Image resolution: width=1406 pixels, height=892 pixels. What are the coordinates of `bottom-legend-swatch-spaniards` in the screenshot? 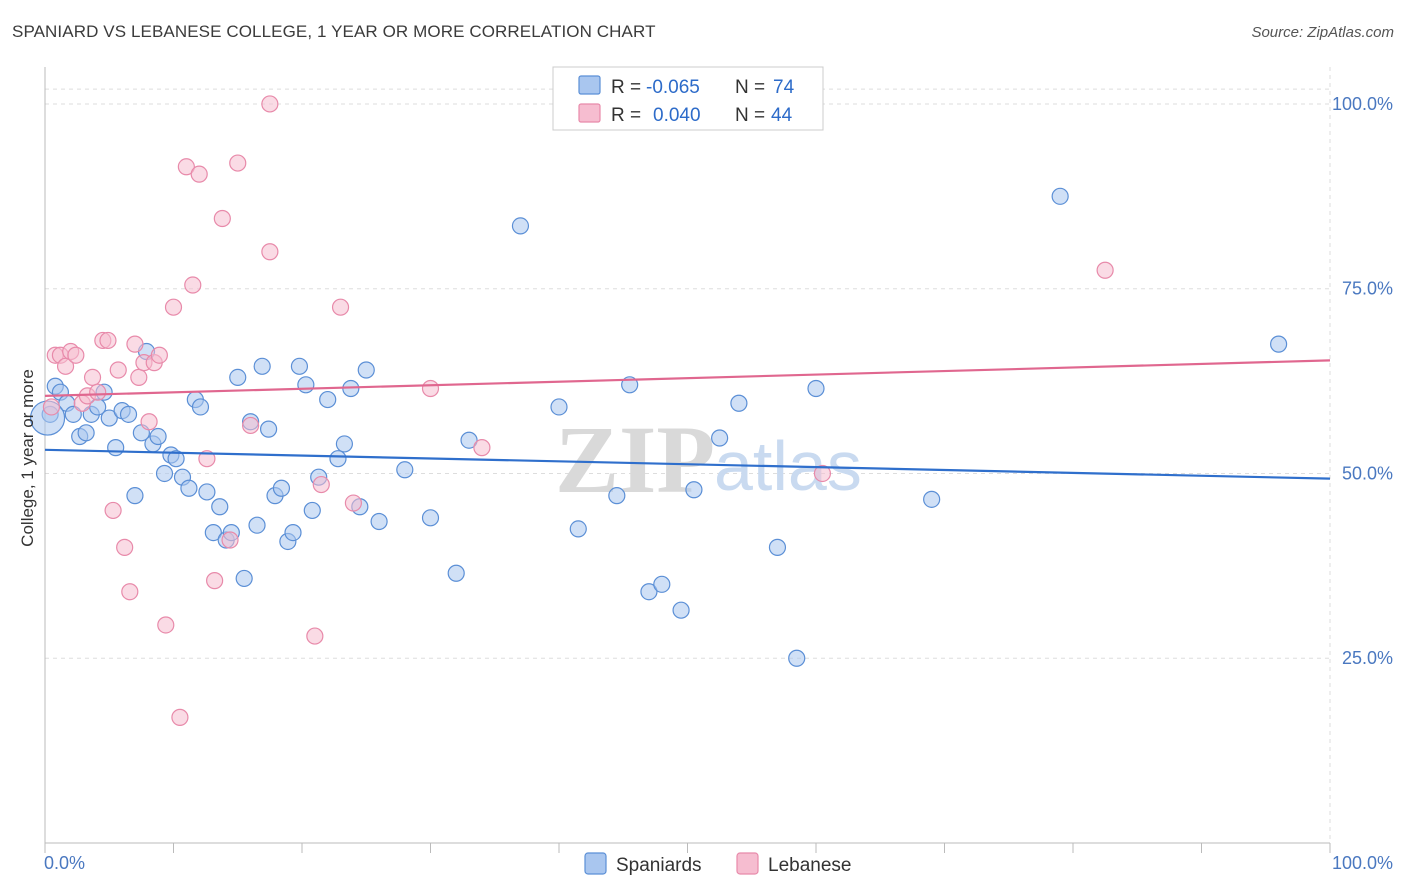 It's located at (595, 863).